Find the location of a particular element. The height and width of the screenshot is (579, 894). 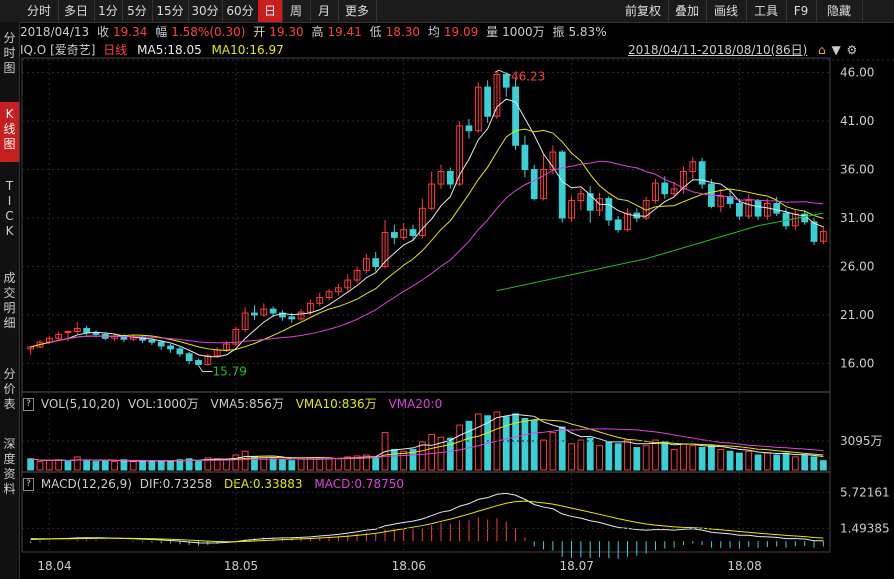

tab-2: 1分 is located at coordinates (108, 11).